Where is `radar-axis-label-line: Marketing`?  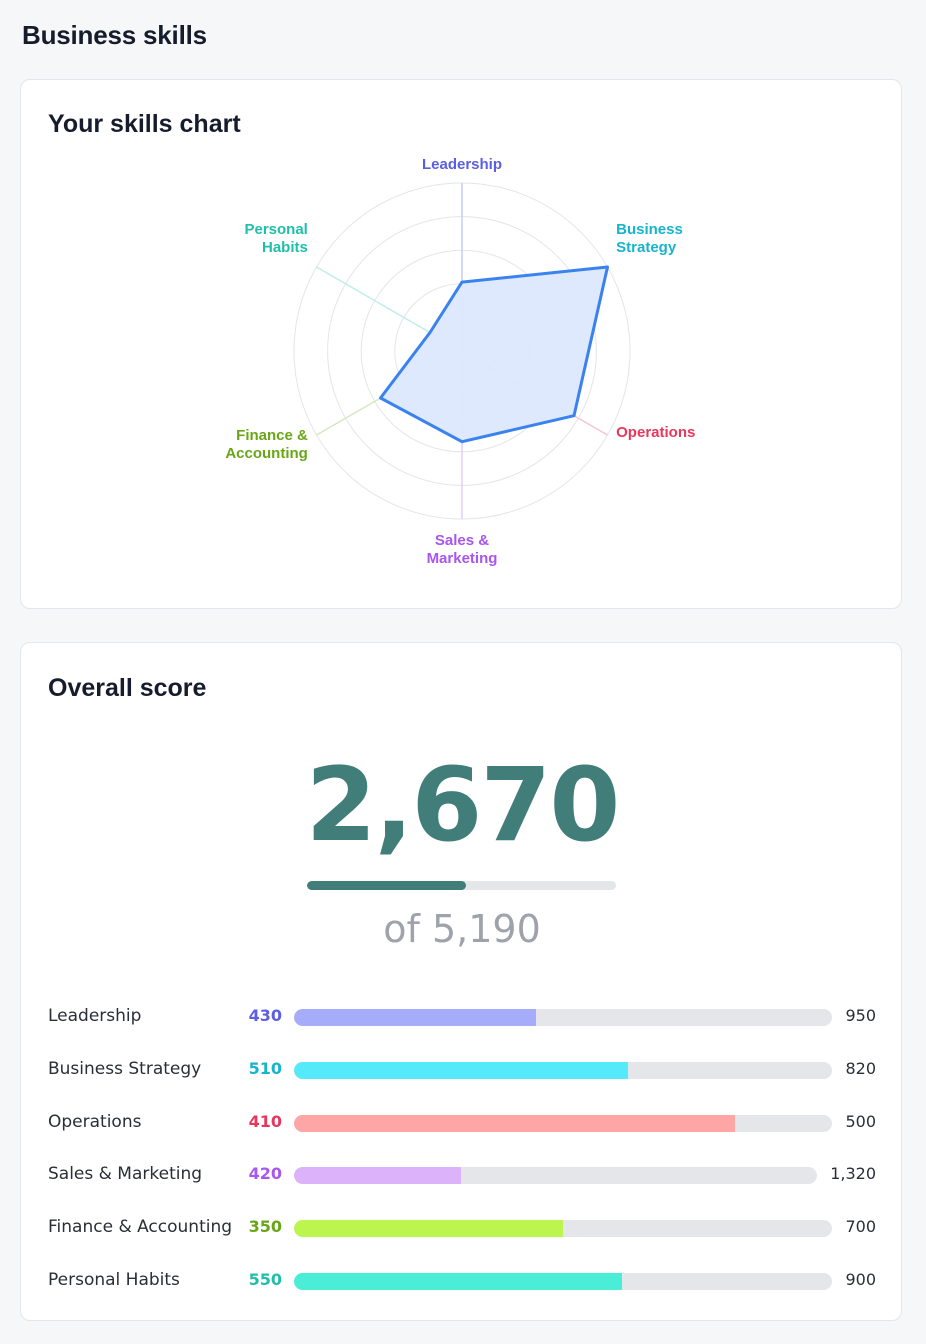 radar-axis-label-line: Marketing is located at coordinates (462, 558).